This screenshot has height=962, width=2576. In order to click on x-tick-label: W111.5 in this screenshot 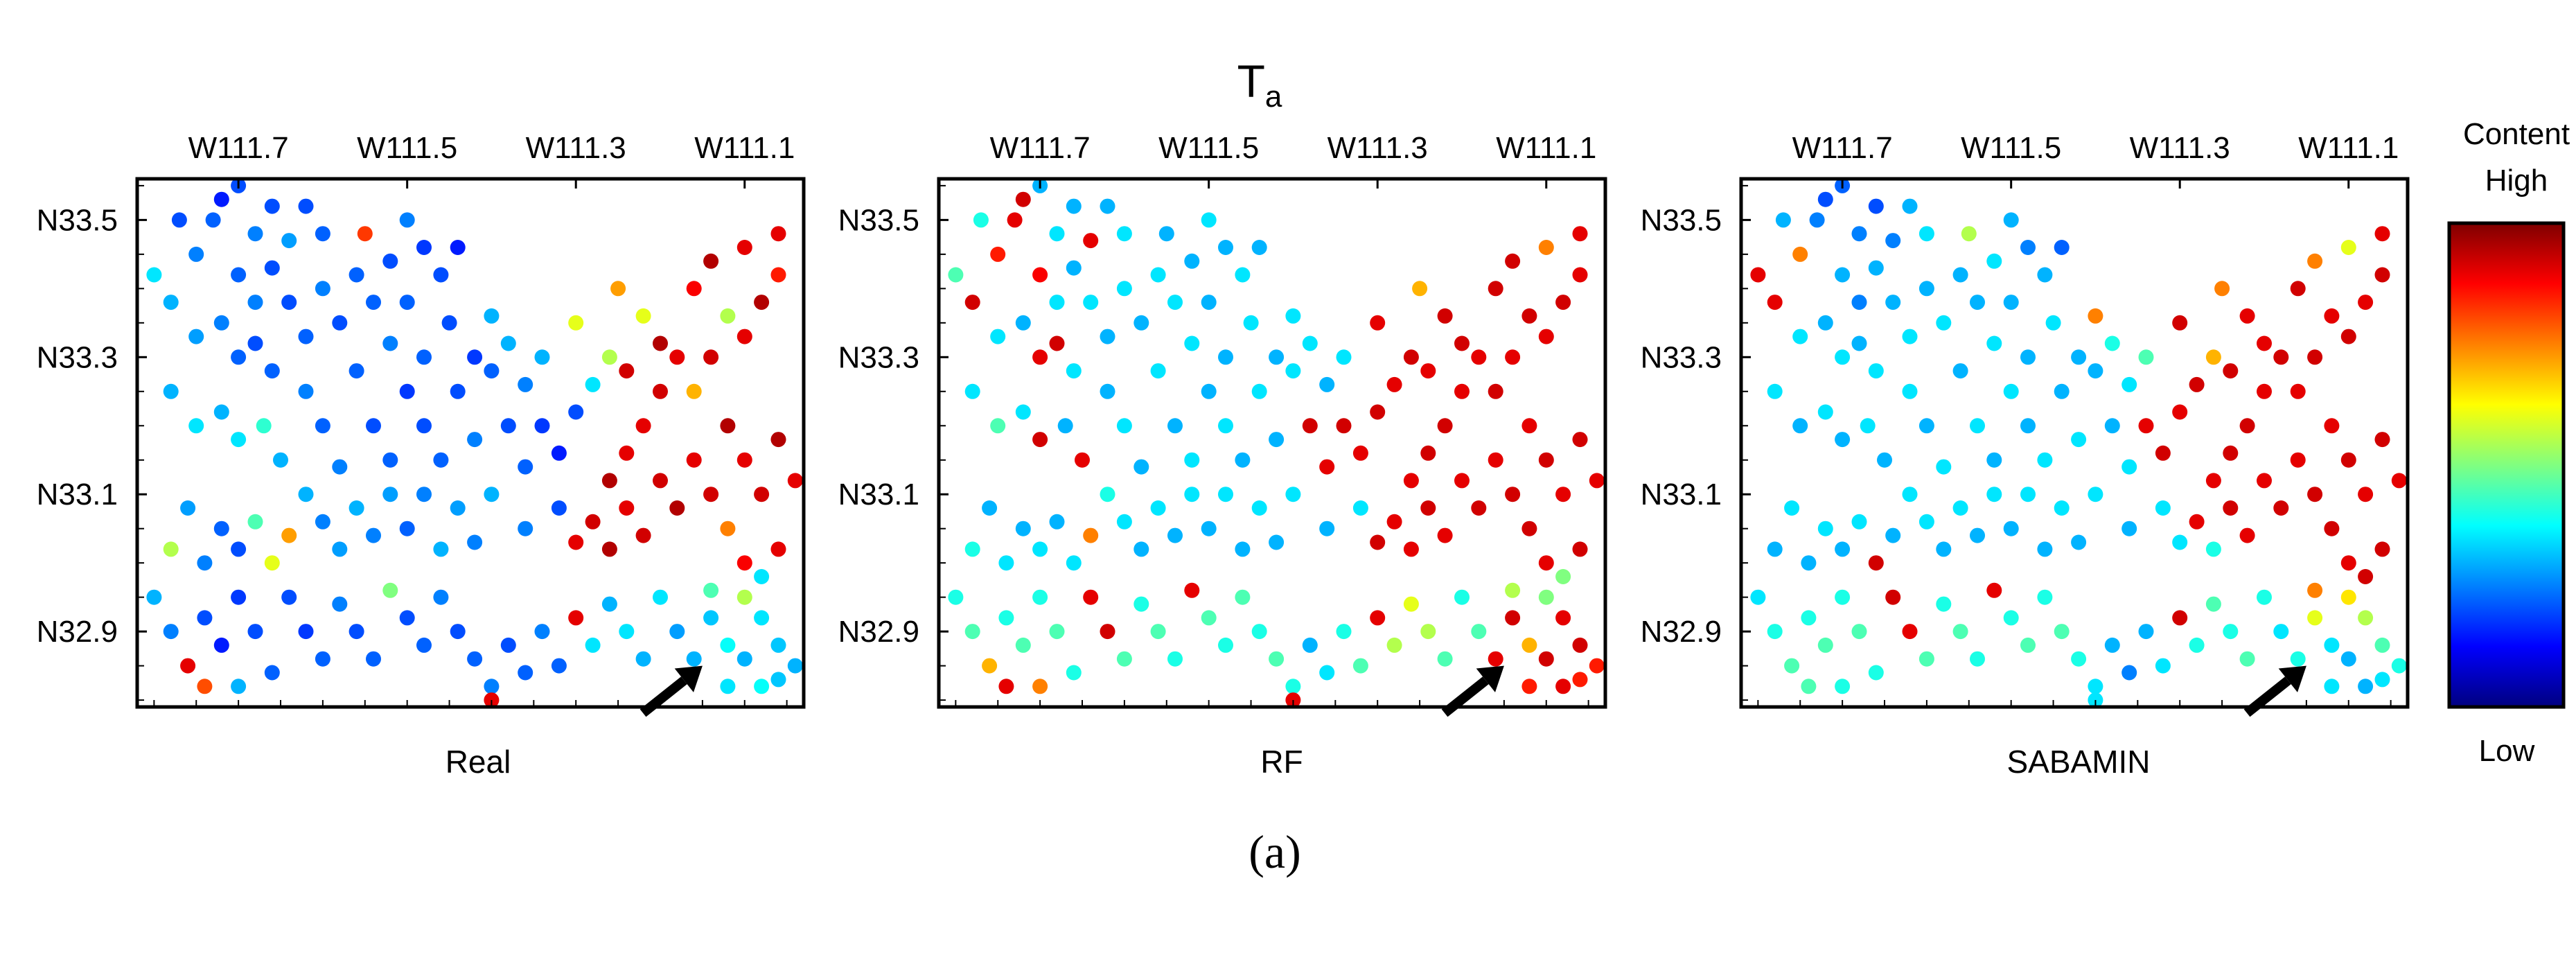, I will do `click(407, 148)`.